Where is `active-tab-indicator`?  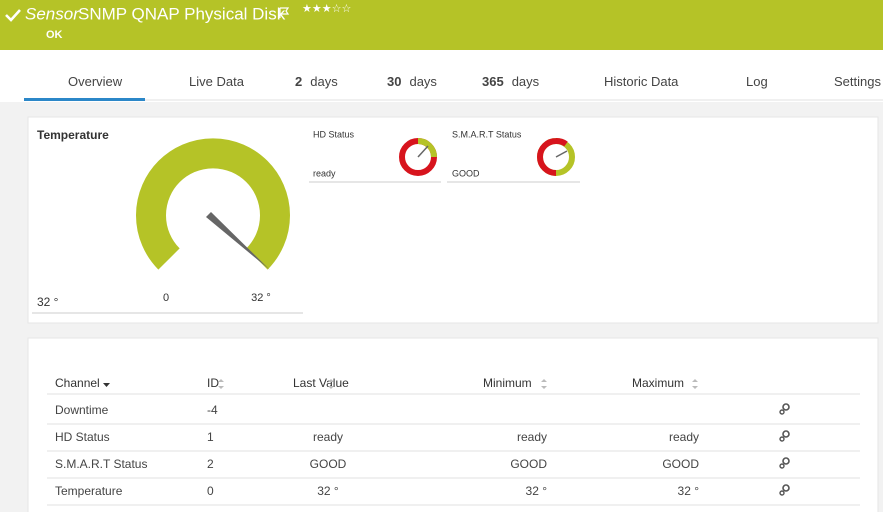 active-tab-indicator is located at coordinates (84, 99).